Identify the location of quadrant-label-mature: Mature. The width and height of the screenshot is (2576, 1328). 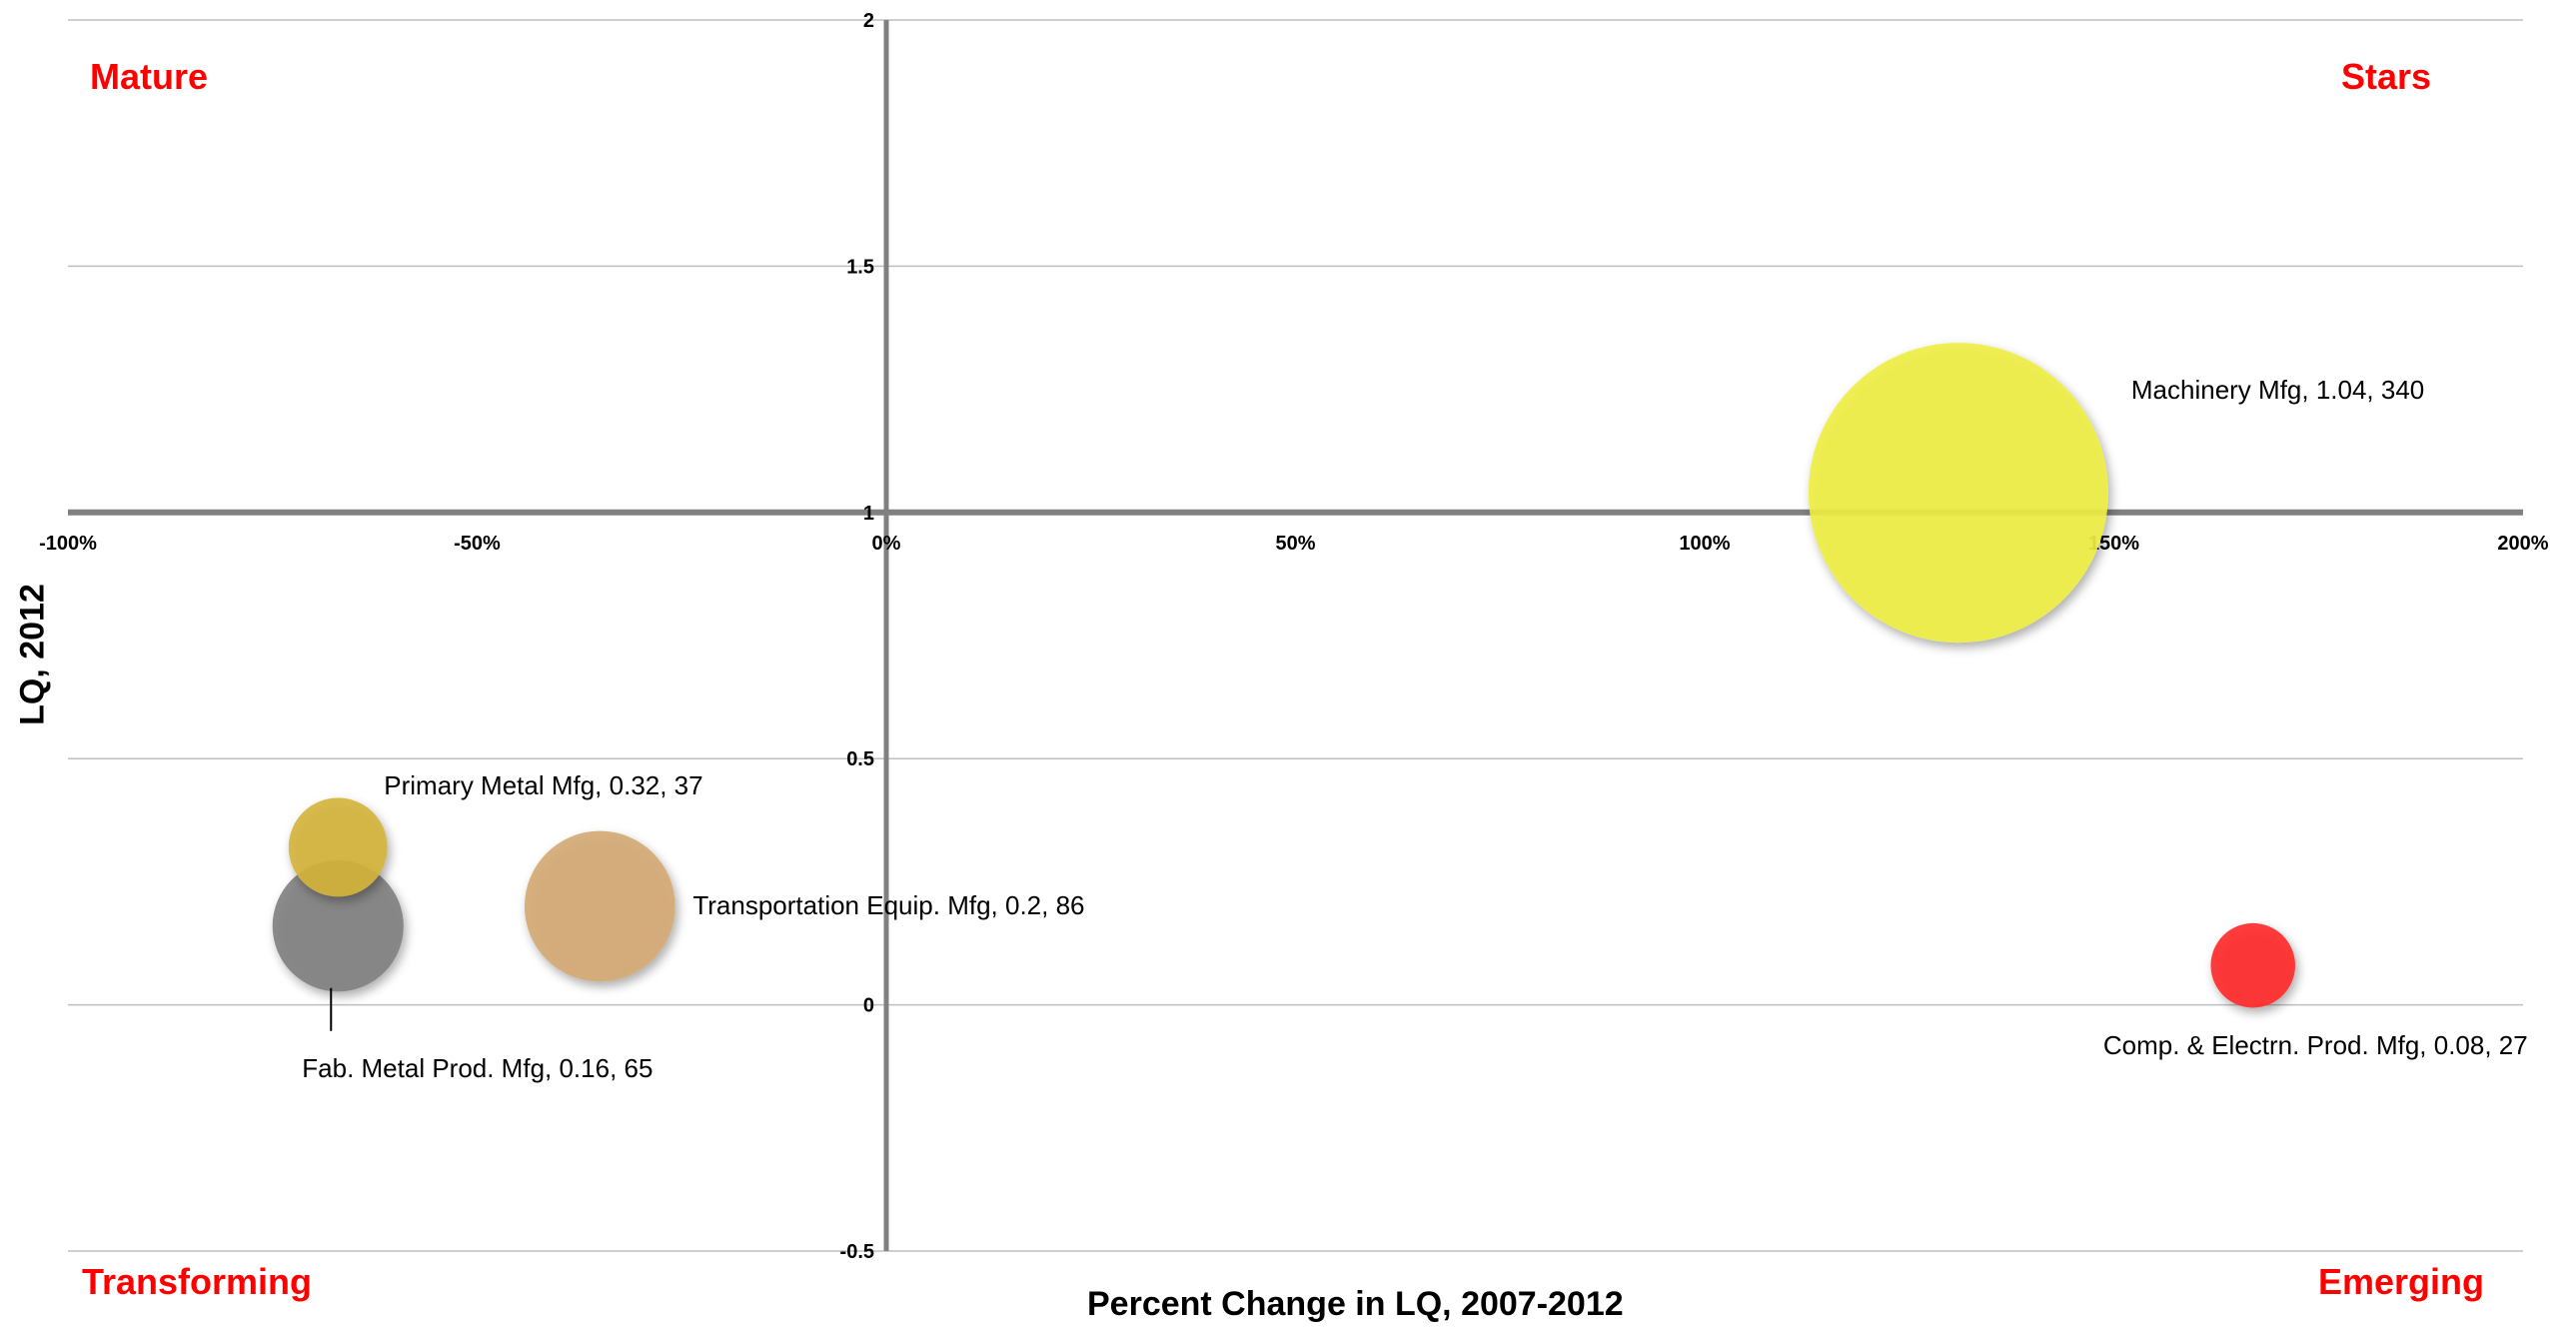
(149, 76).